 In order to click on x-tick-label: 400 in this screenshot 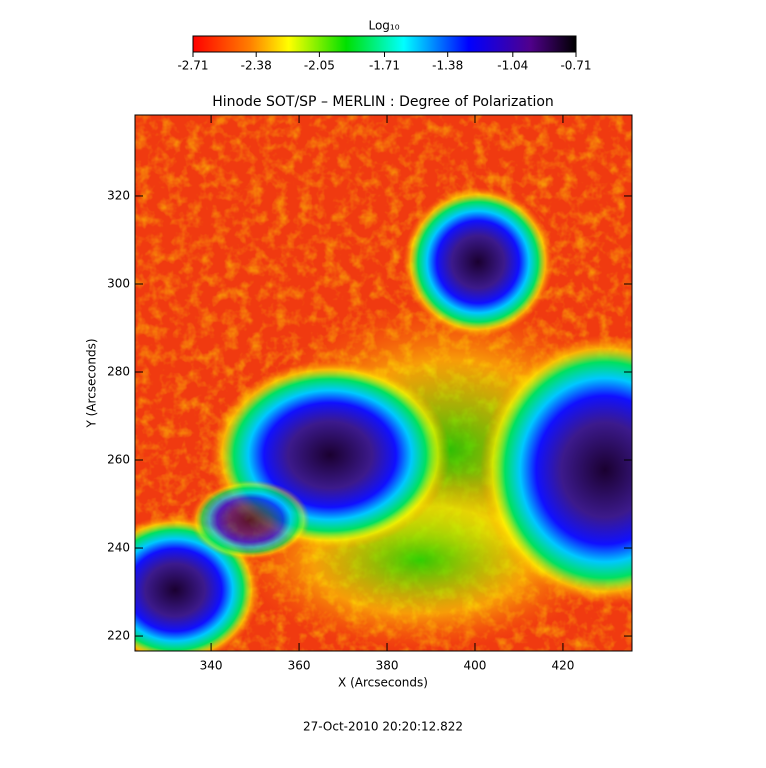, I will do `click(475, 666)`.